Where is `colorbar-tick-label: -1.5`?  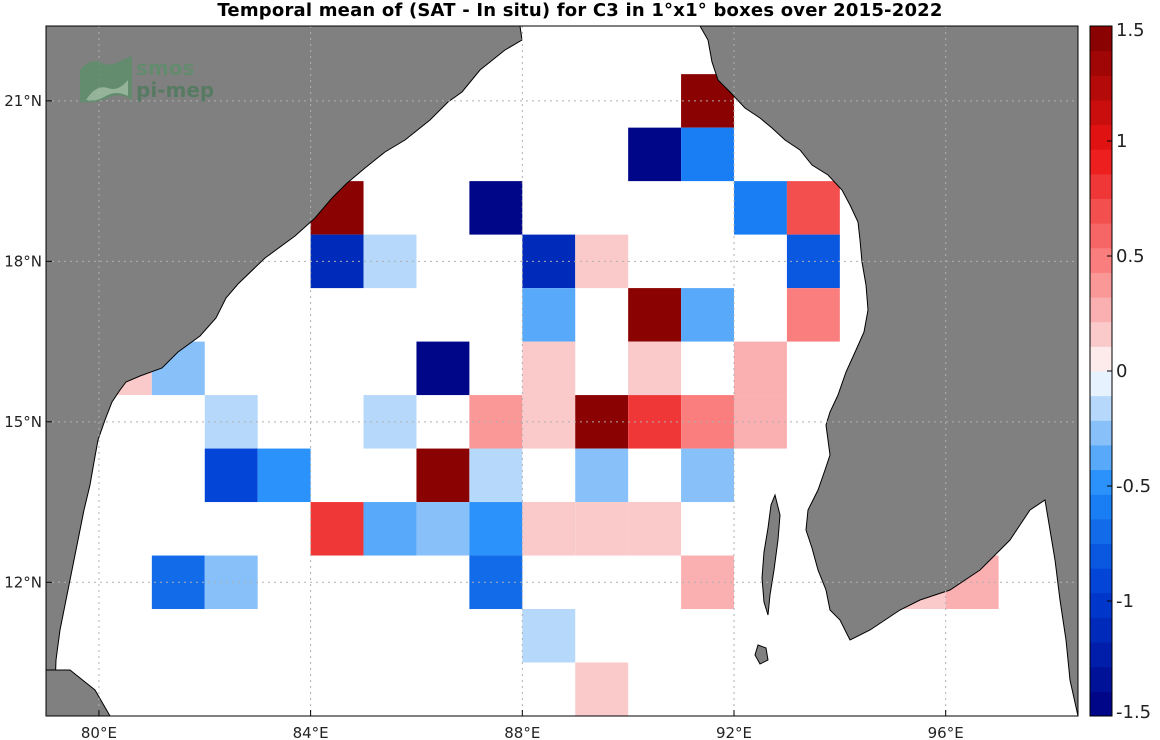
colorbar-tick-label: -1.5 is located at coordinates (1133, 712).